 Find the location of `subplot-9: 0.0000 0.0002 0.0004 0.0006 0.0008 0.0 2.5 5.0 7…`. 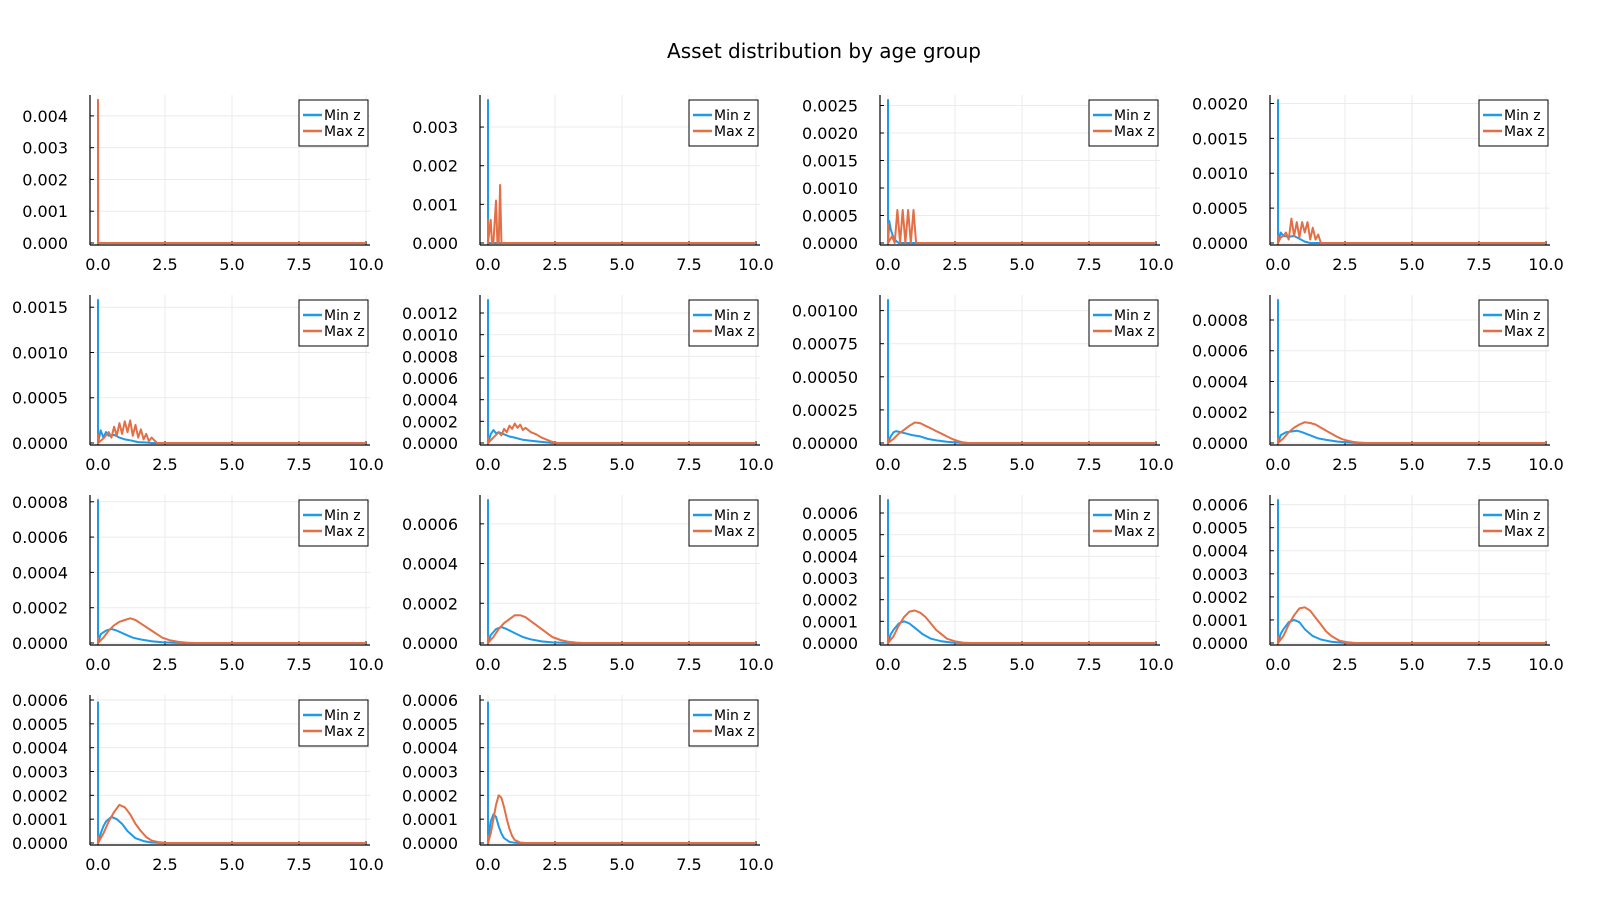

subplot-9: 0.0000 0.0002 0.0004 0.0006 0.0008 0.0 2.5 5.0 7… is located at coordinates (198, 583).